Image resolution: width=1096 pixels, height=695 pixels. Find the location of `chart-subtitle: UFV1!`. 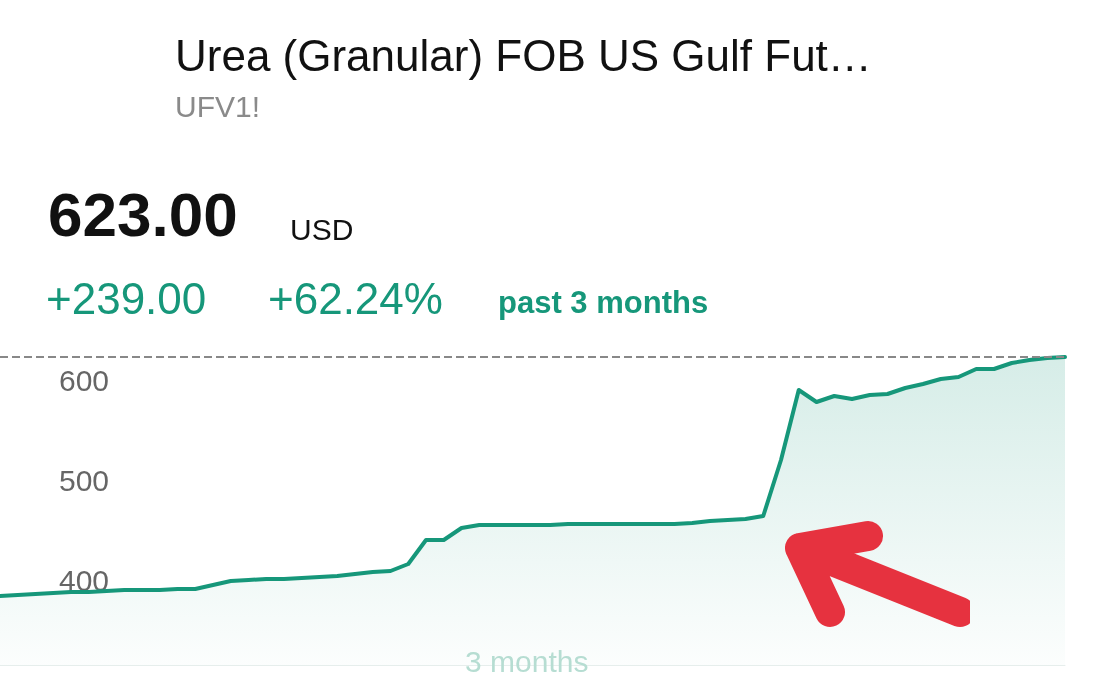

chart-subtitle: UFV1! is located at coordinates (218, 106).